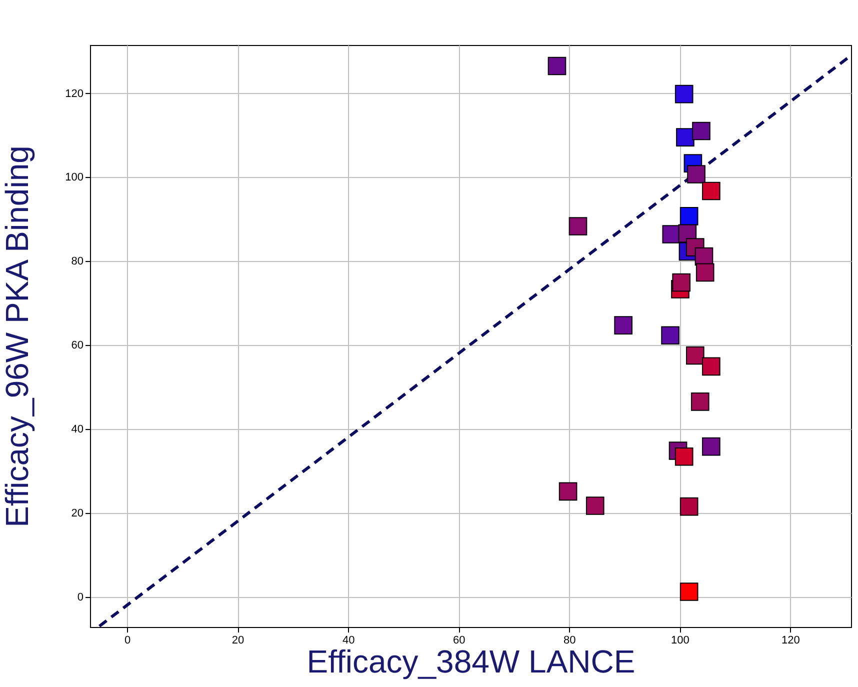 The height and width of the screenshot is (687, 858). I want to click on x-tick-label: 20, so click(238, 640).